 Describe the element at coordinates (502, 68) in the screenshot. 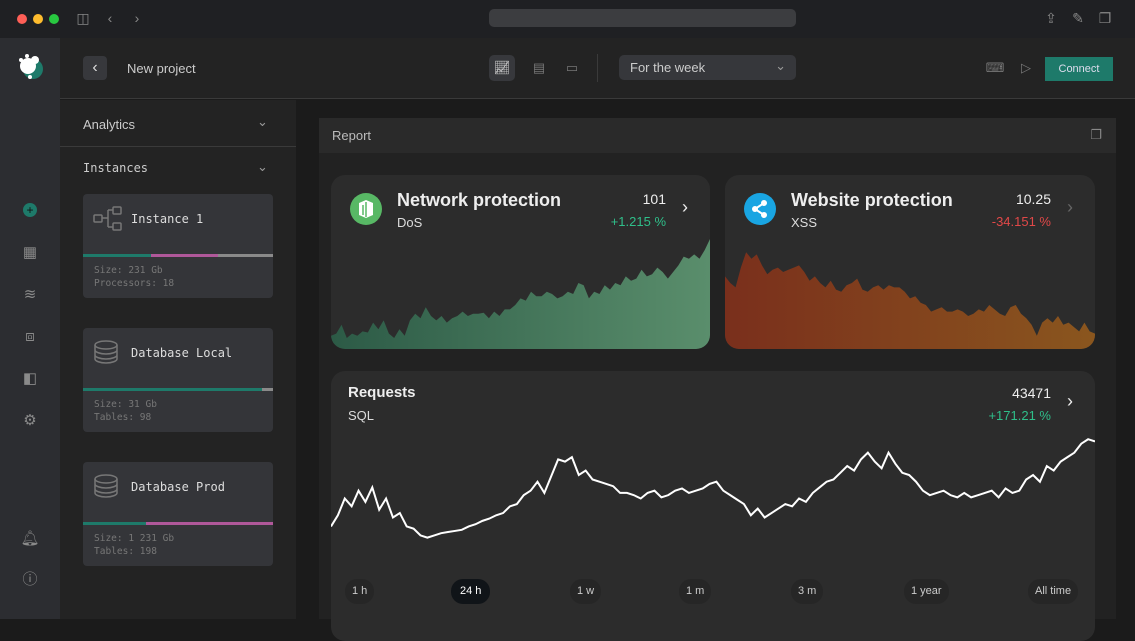

I see `chart-view-icon: 📈︎` at that location.